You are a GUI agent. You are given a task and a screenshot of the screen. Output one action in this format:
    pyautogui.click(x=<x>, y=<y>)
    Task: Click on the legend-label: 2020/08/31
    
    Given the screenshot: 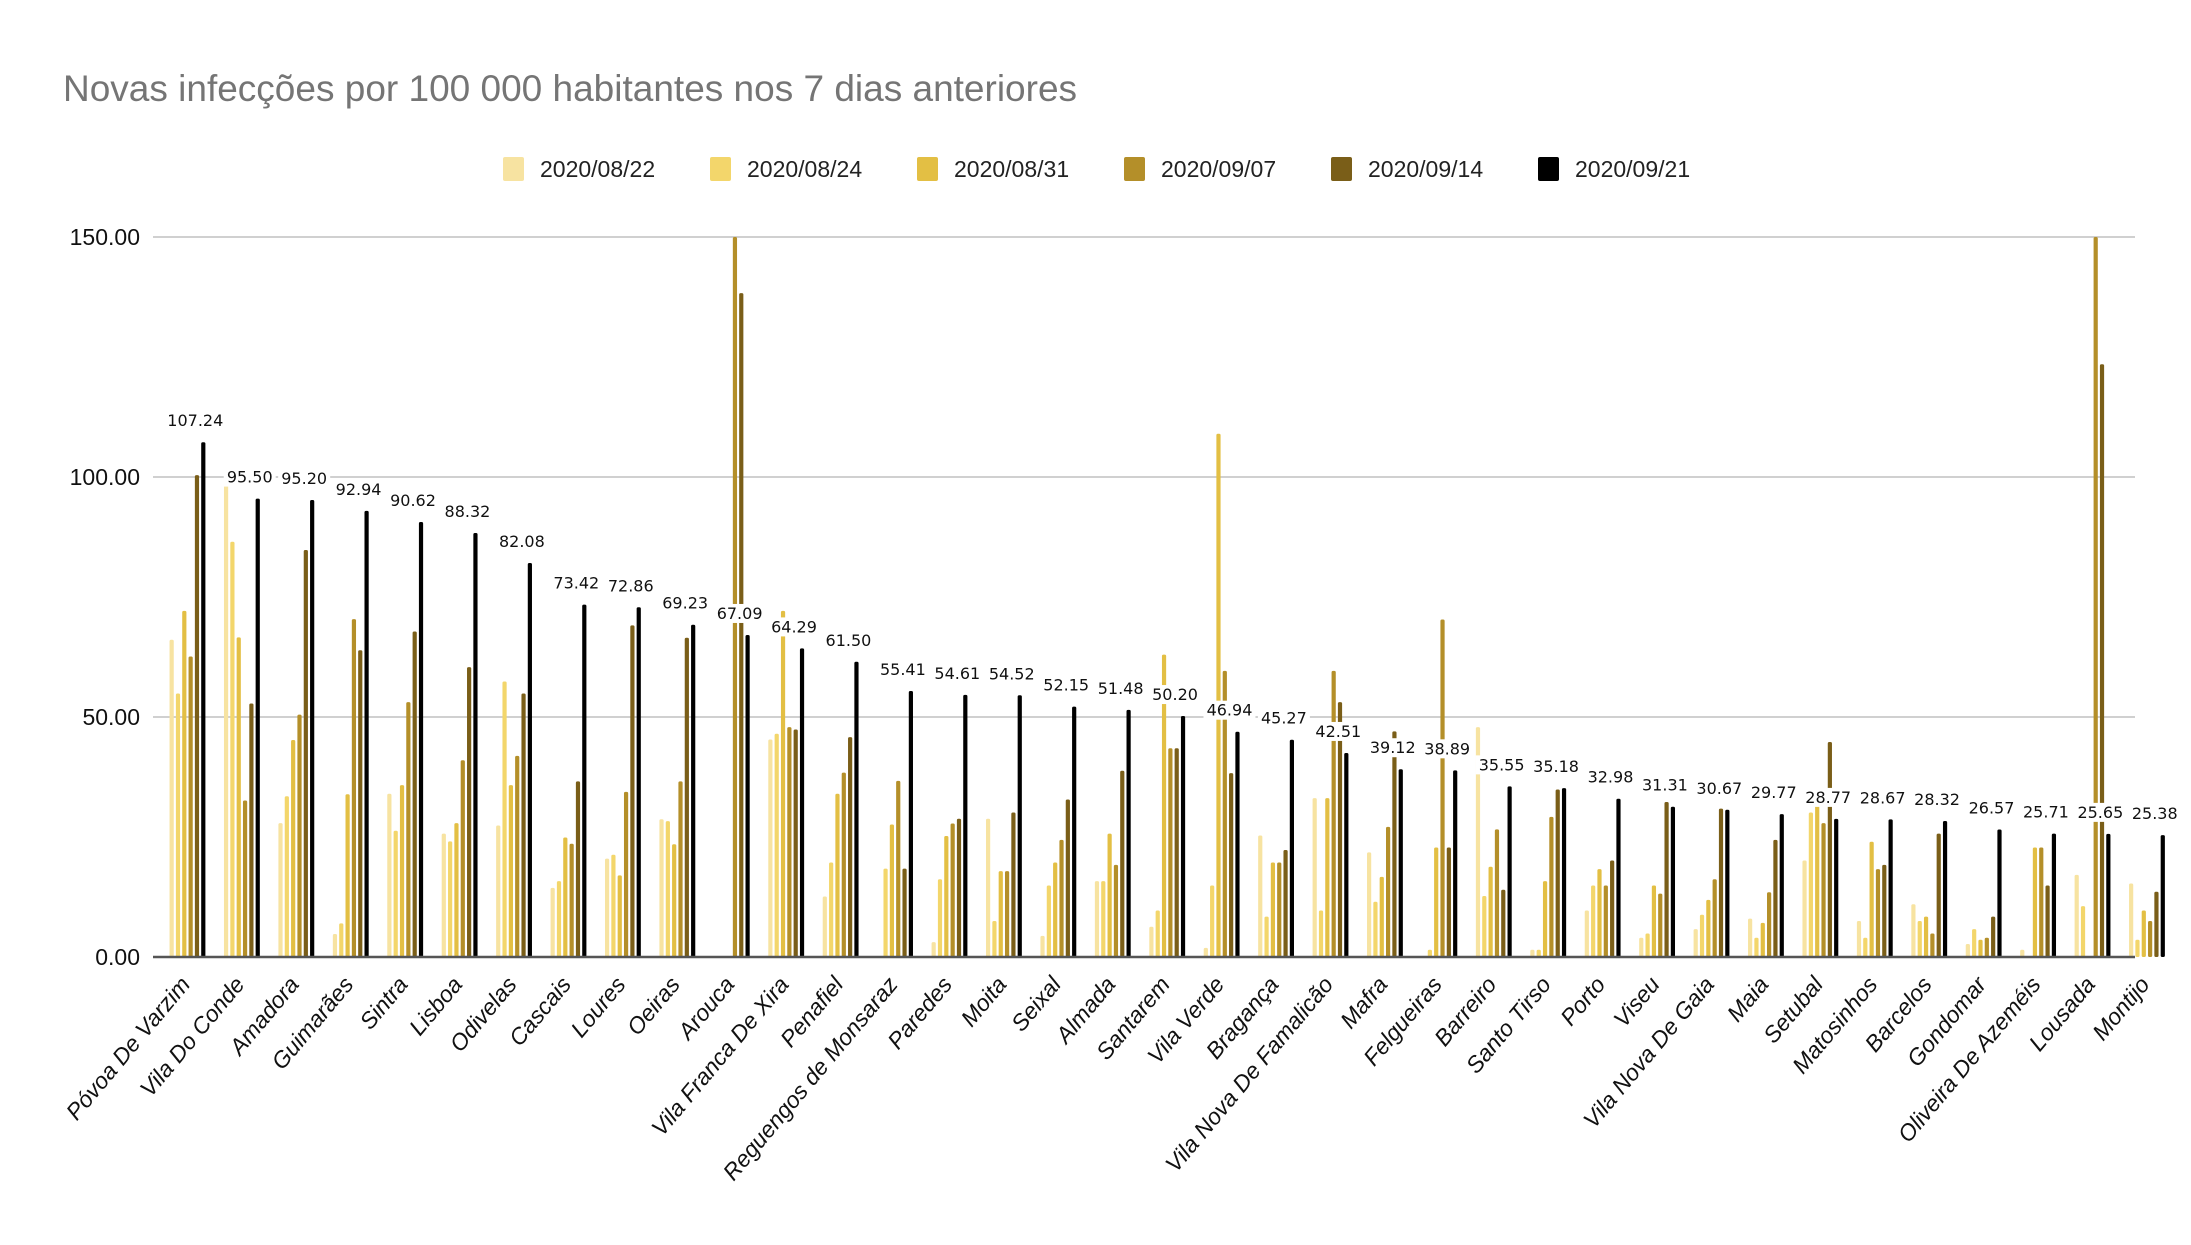 What is the action you would take?
    pyautogui.click(x=1011, y=169)
    